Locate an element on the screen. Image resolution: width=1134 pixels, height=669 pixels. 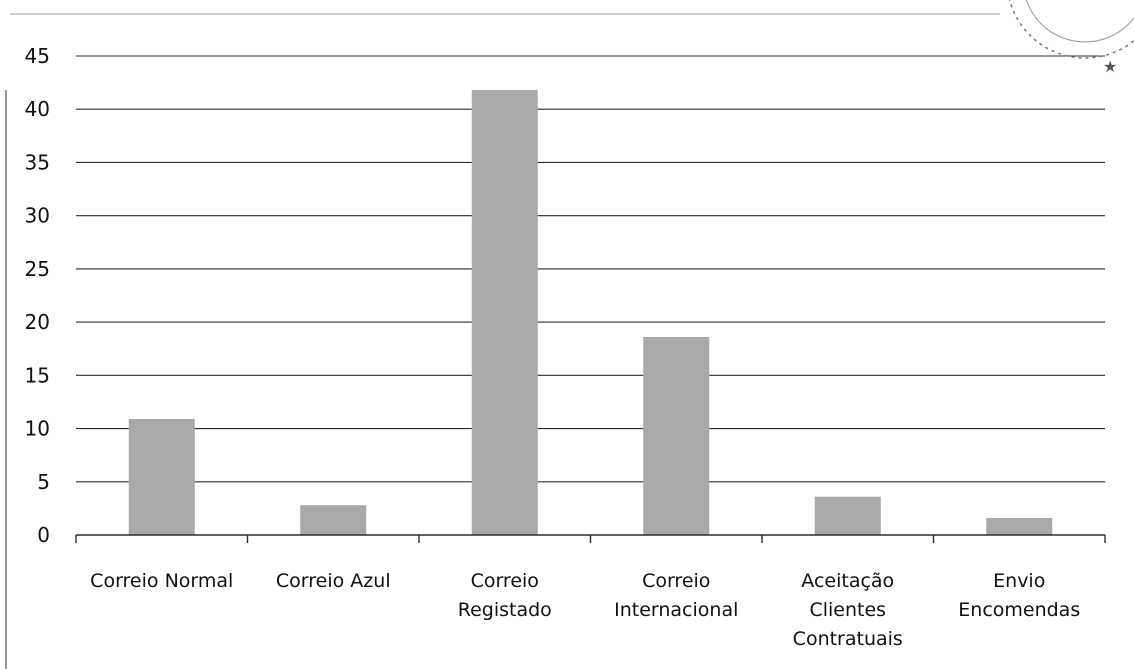
y-tick-label: 0 is located at coordinates (43, 535).